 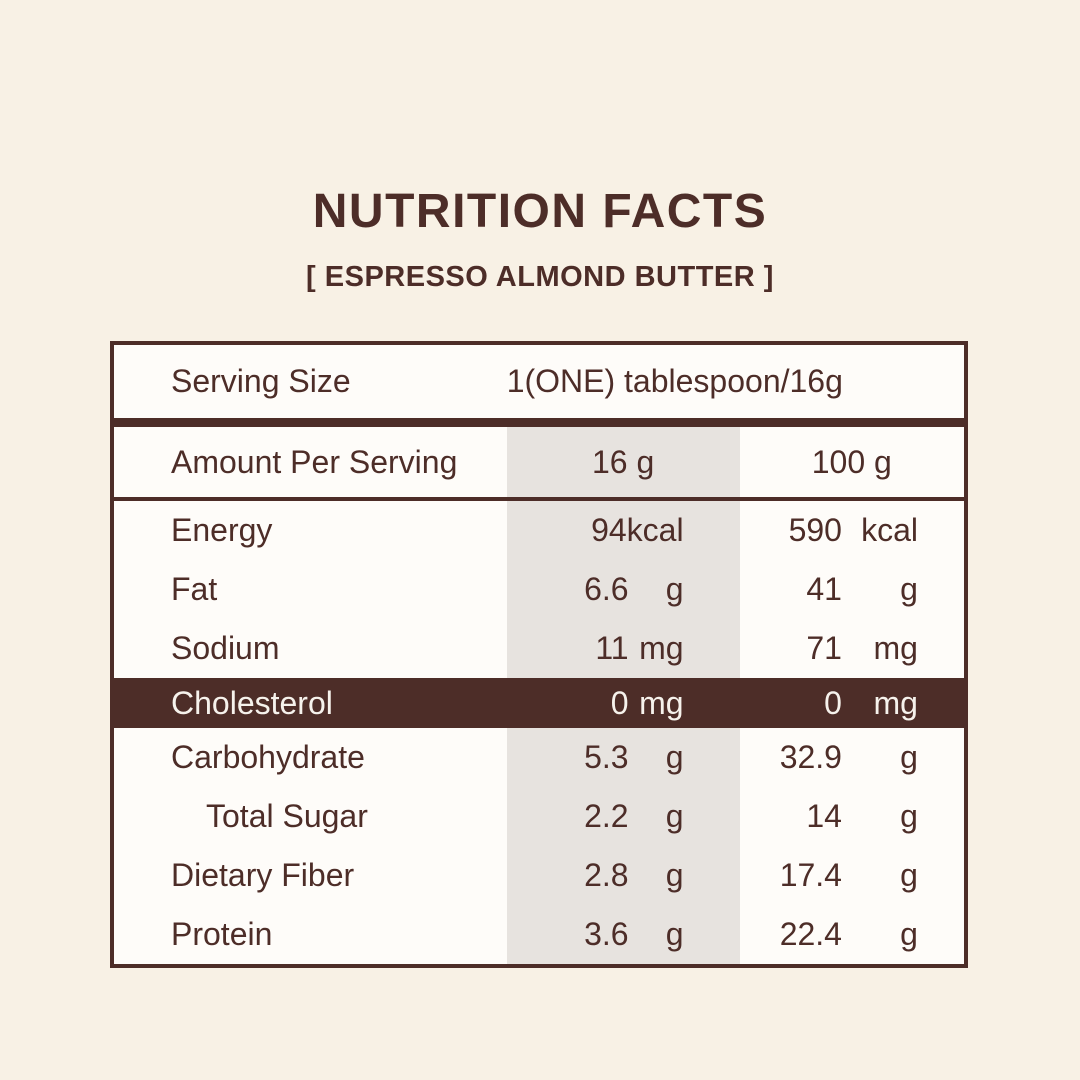 I want to click on per-serving-value-cell: 5.3 g, so click(x=623, y=757).